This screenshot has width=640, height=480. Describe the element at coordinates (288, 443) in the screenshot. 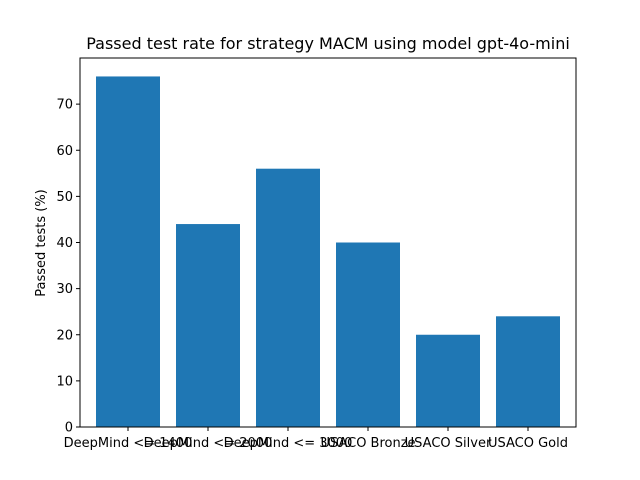

I see `x-tick-label: DeepMind <= 3000` at that location.